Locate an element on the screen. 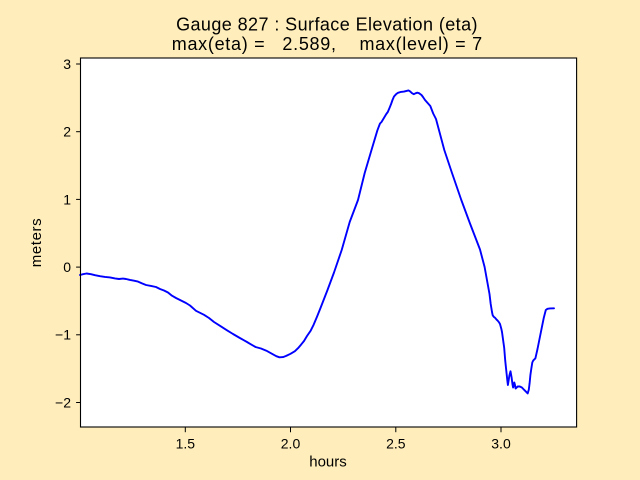  svg-text: 2.0 is located at coordinates (291, 444).